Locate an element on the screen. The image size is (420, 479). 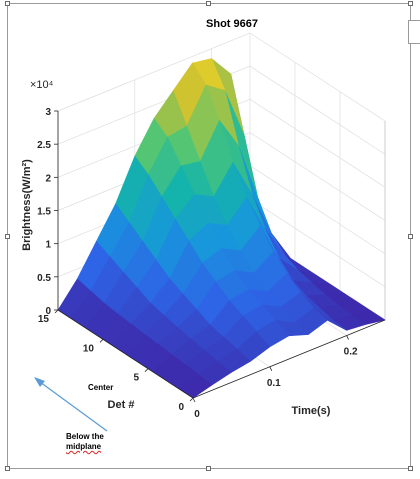
x-axis-line is located at coordinates (289, 359).